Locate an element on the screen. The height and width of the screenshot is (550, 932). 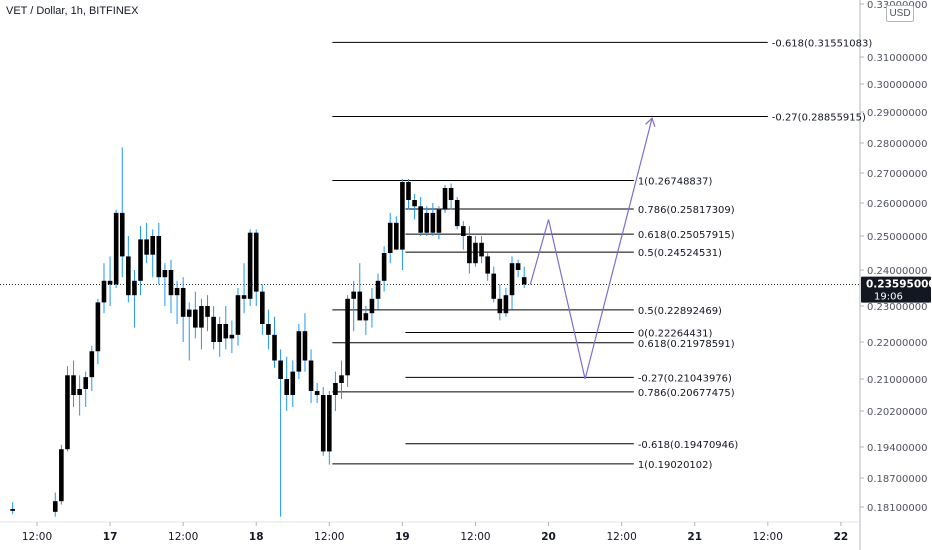
y-tick-label: 0.30000000 is located at coordinates (897, 85).